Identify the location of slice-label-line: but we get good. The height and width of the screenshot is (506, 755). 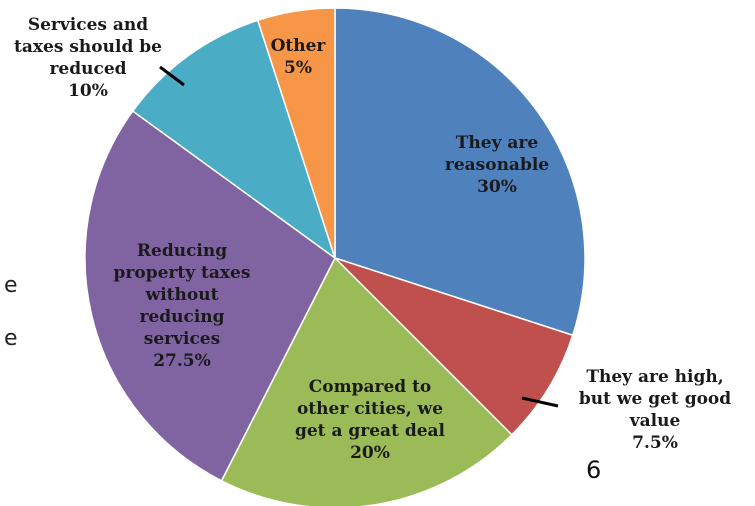
(655, 399).